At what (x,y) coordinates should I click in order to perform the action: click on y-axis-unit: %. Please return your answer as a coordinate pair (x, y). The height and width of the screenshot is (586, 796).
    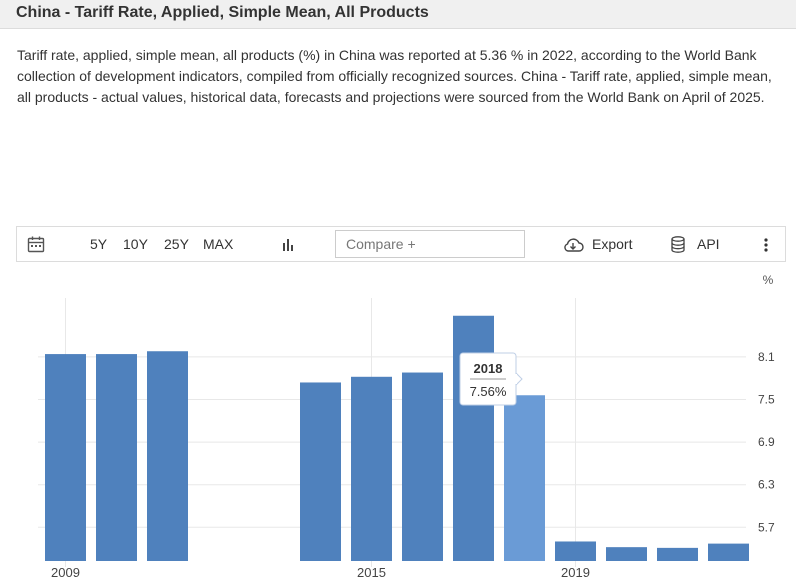
    Looking at the image, I should click on (768, 280).